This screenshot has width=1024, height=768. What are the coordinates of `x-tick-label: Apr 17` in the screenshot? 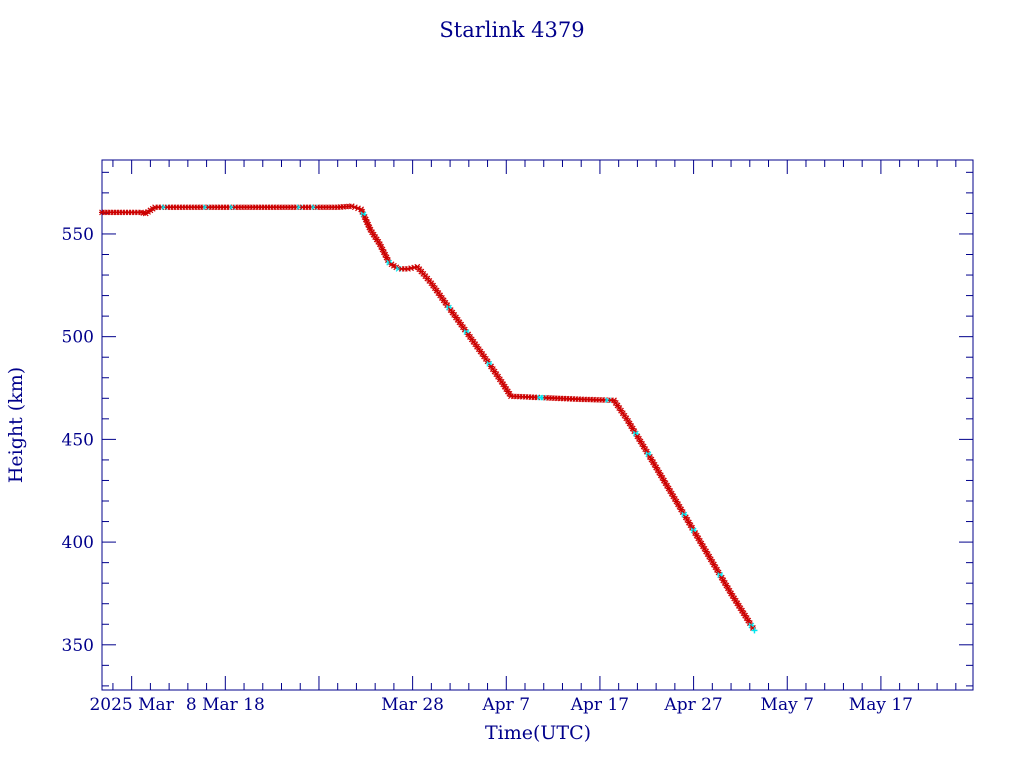 It's located at (599, 705).